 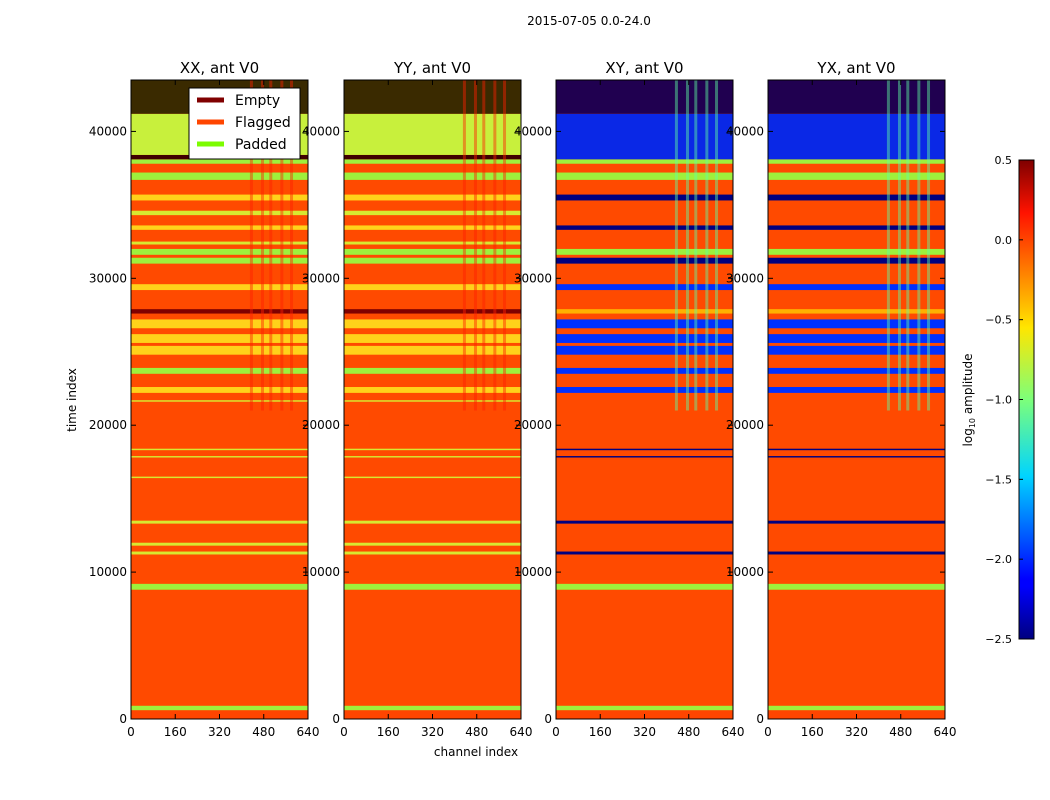 What do you see at coordinates (968, 386) in the screenshot?
I see `colorbar-label-tail: amplitude` at bounding box center [968, 386].